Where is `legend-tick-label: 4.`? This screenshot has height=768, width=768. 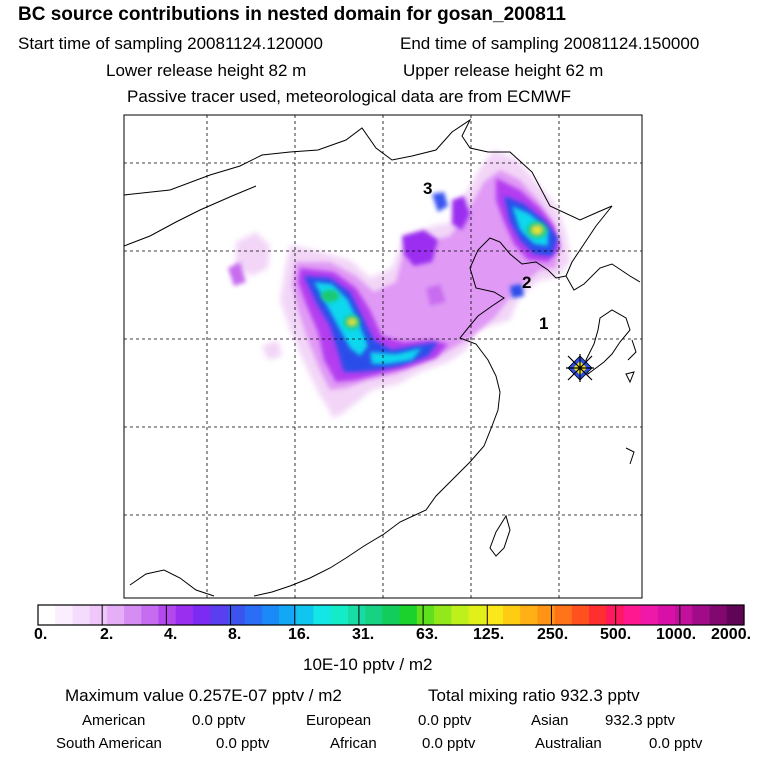 legend-tick-label: 4. is located at coordinates (171, 634).